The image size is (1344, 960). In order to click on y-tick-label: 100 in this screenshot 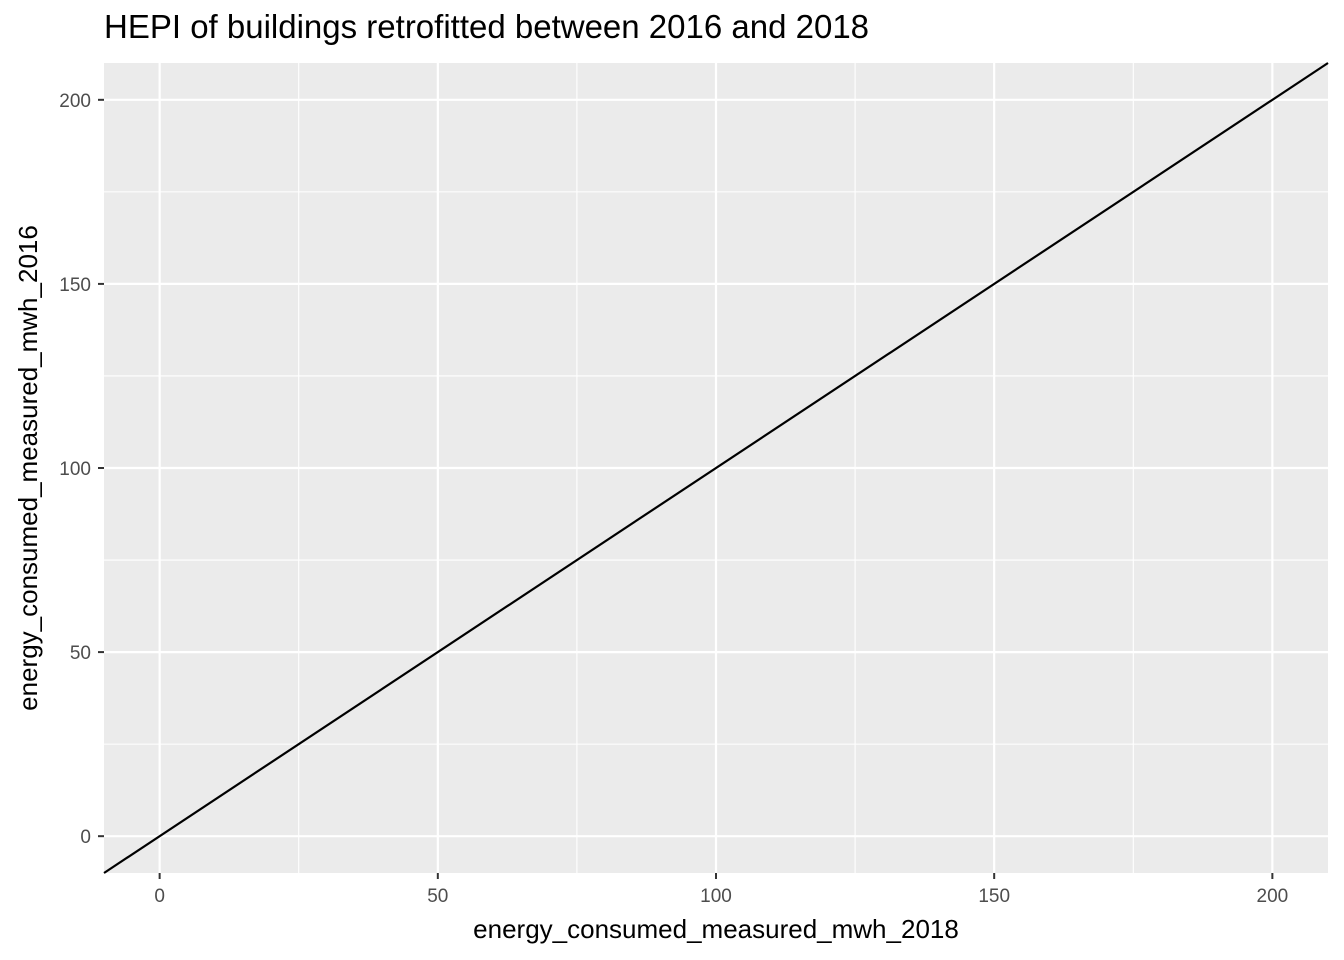, I will do `click(75, 469)`.